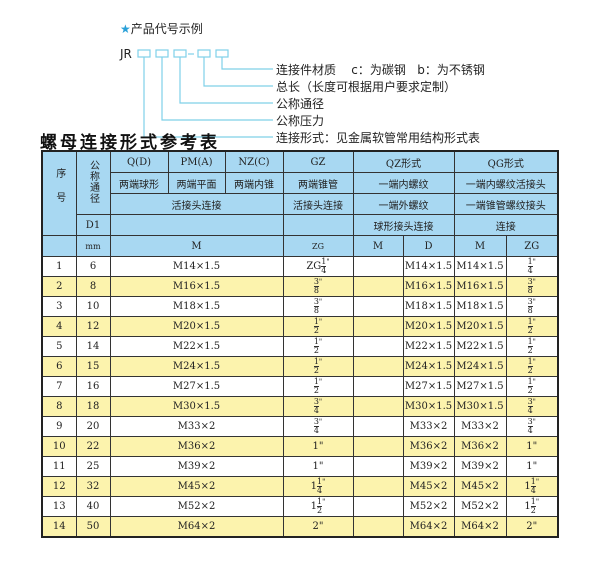 Image resolution: width=600 pixels, height=567 pixels. I want to click on header-blank, so click(196, 225).